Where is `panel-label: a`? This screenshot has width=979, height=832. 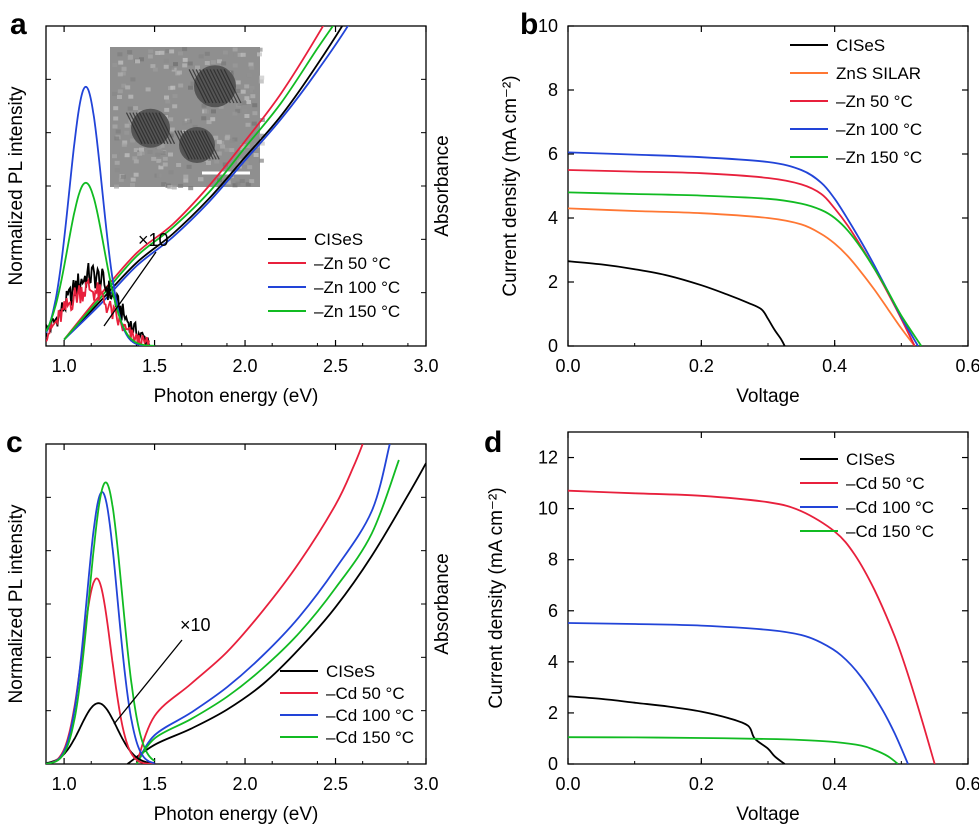 panel-label: a is located at coordinates (18, 24).